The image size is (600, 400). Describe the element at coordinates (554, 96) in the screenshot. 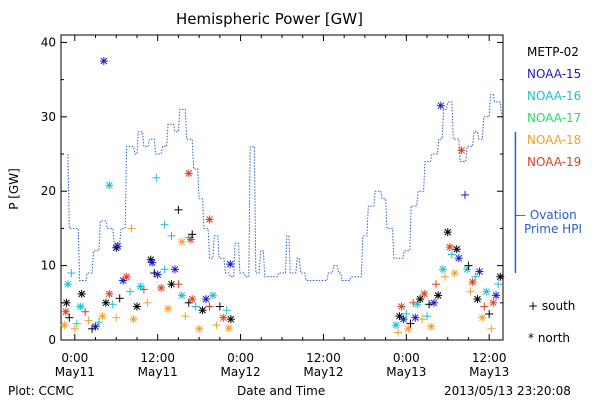

I see `legend-item-noaa-16: NOAA-16` at that location.